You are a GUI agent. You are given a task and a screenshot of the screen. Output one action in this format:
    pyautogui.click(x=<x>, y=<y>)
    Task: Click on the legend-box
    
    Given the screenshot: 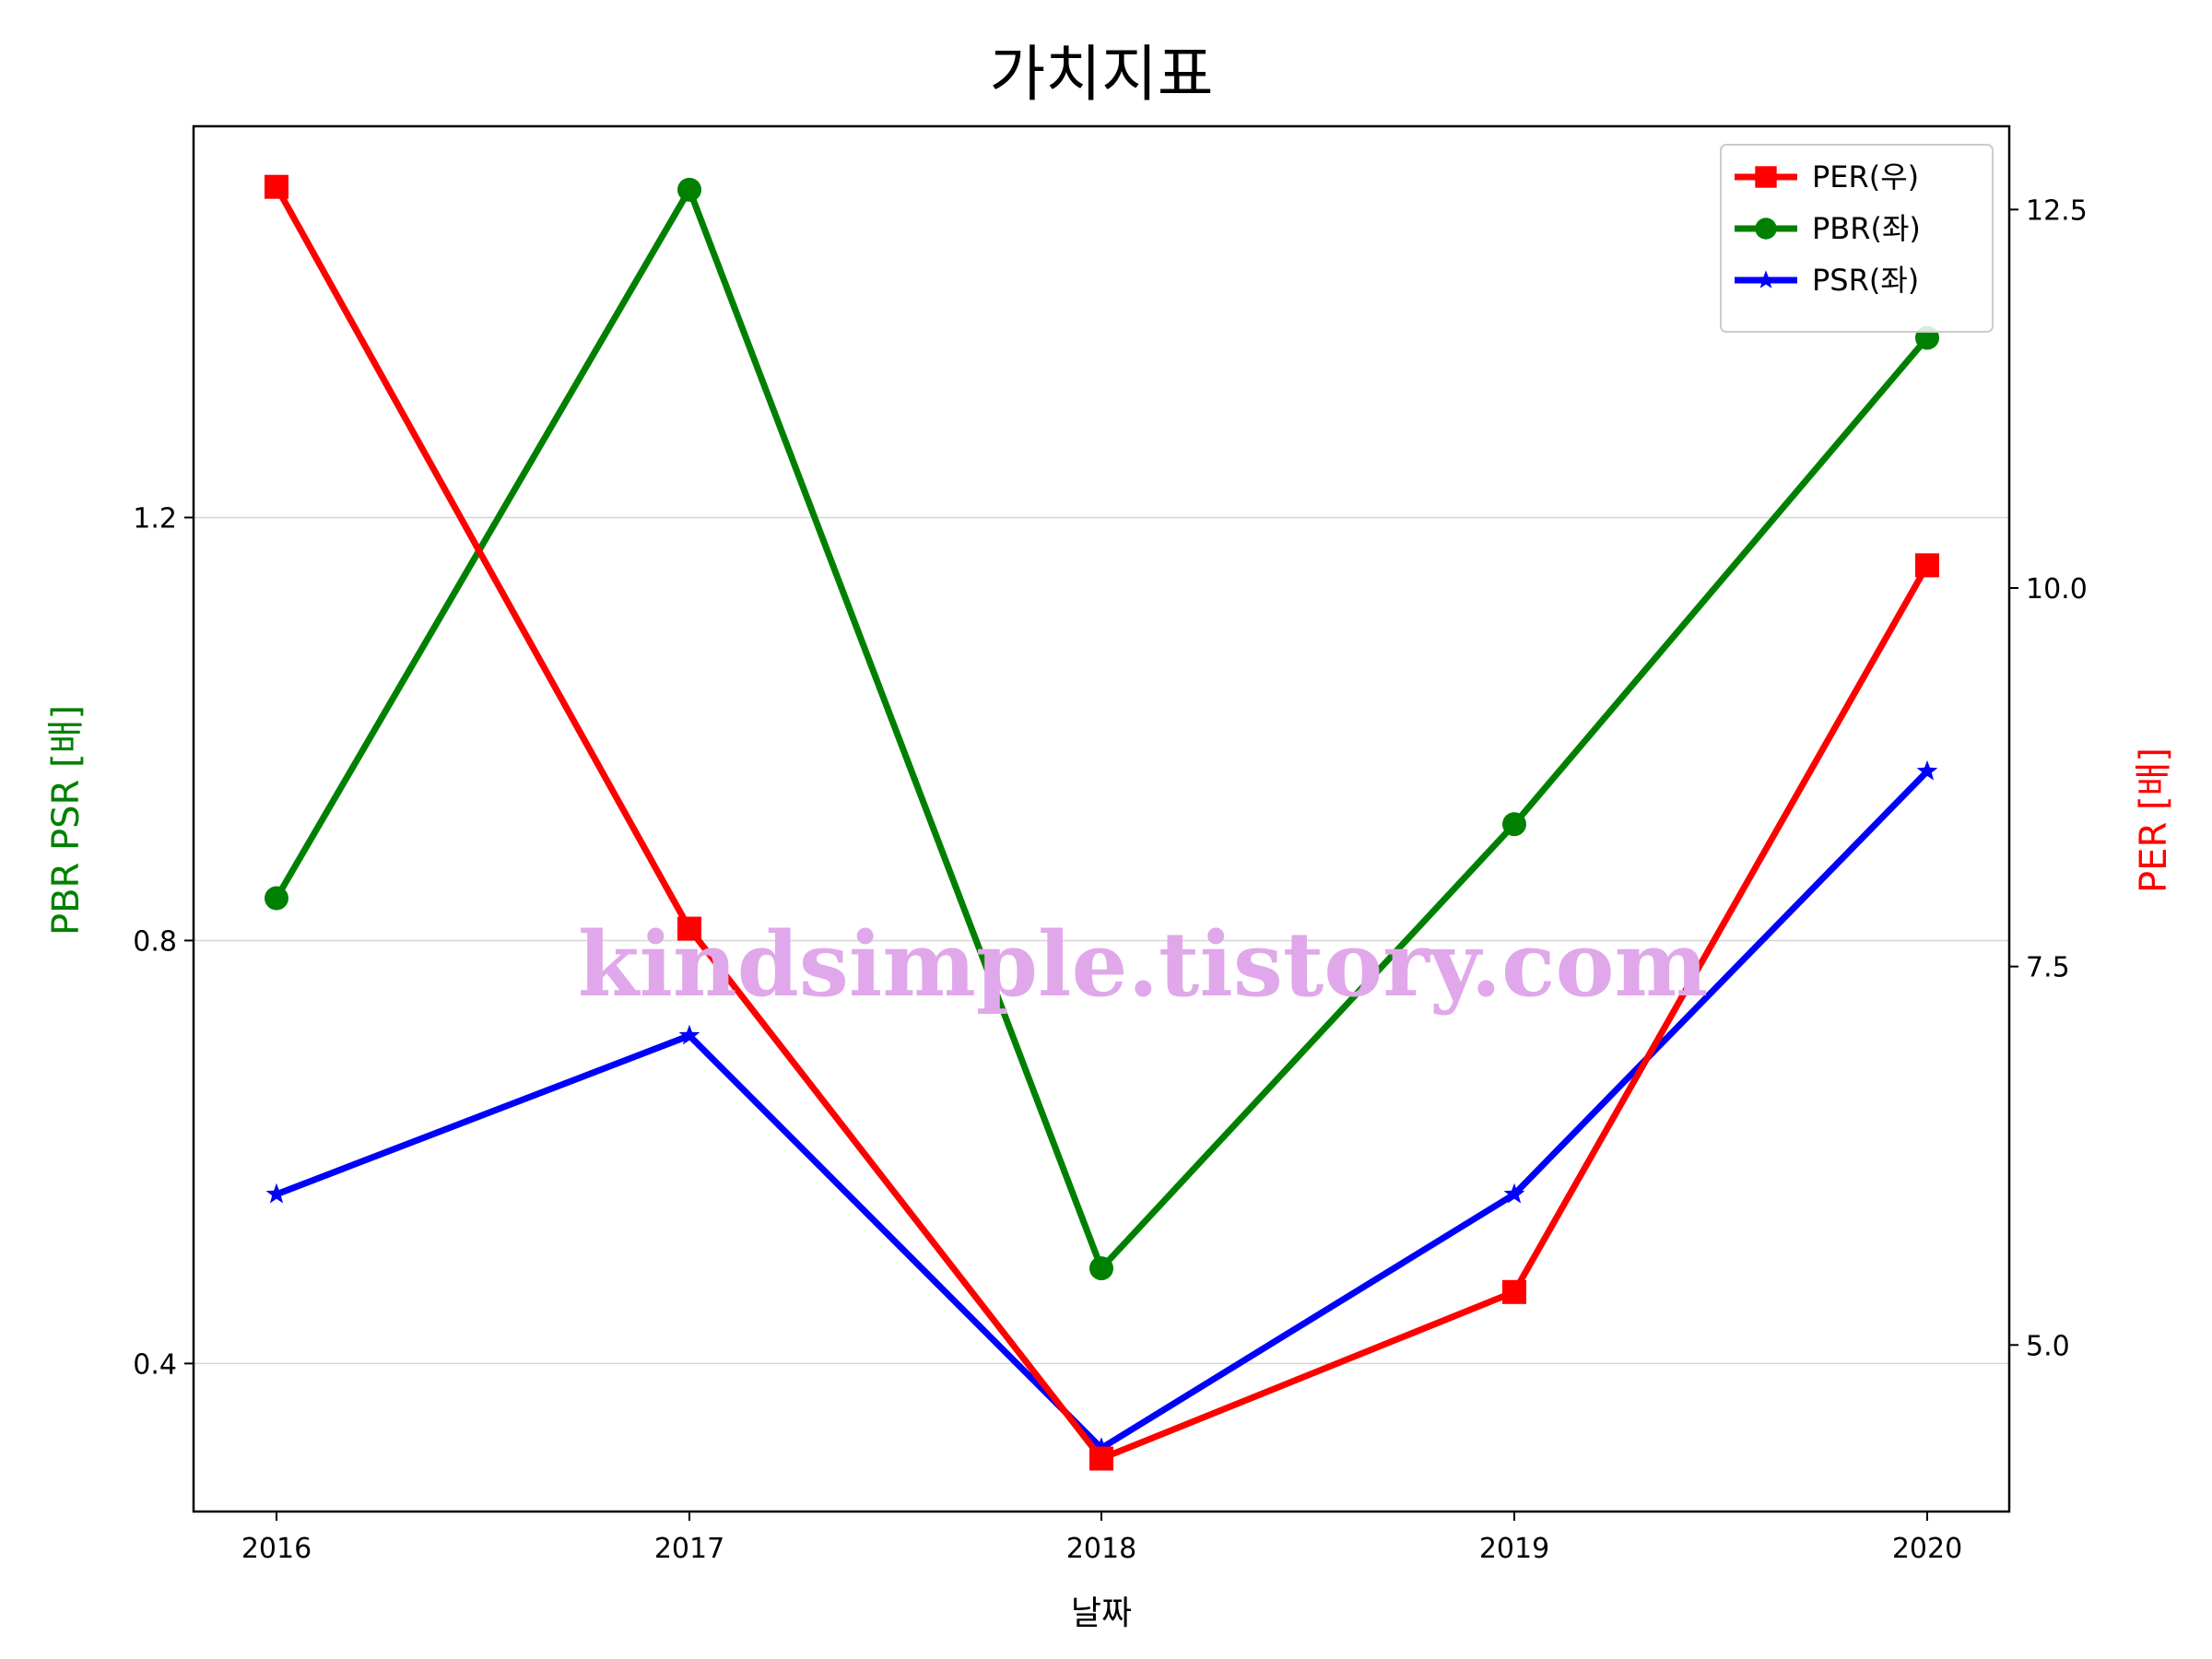 What is the action you would take?
    pyautogui.click(x=1857, y=238)
    